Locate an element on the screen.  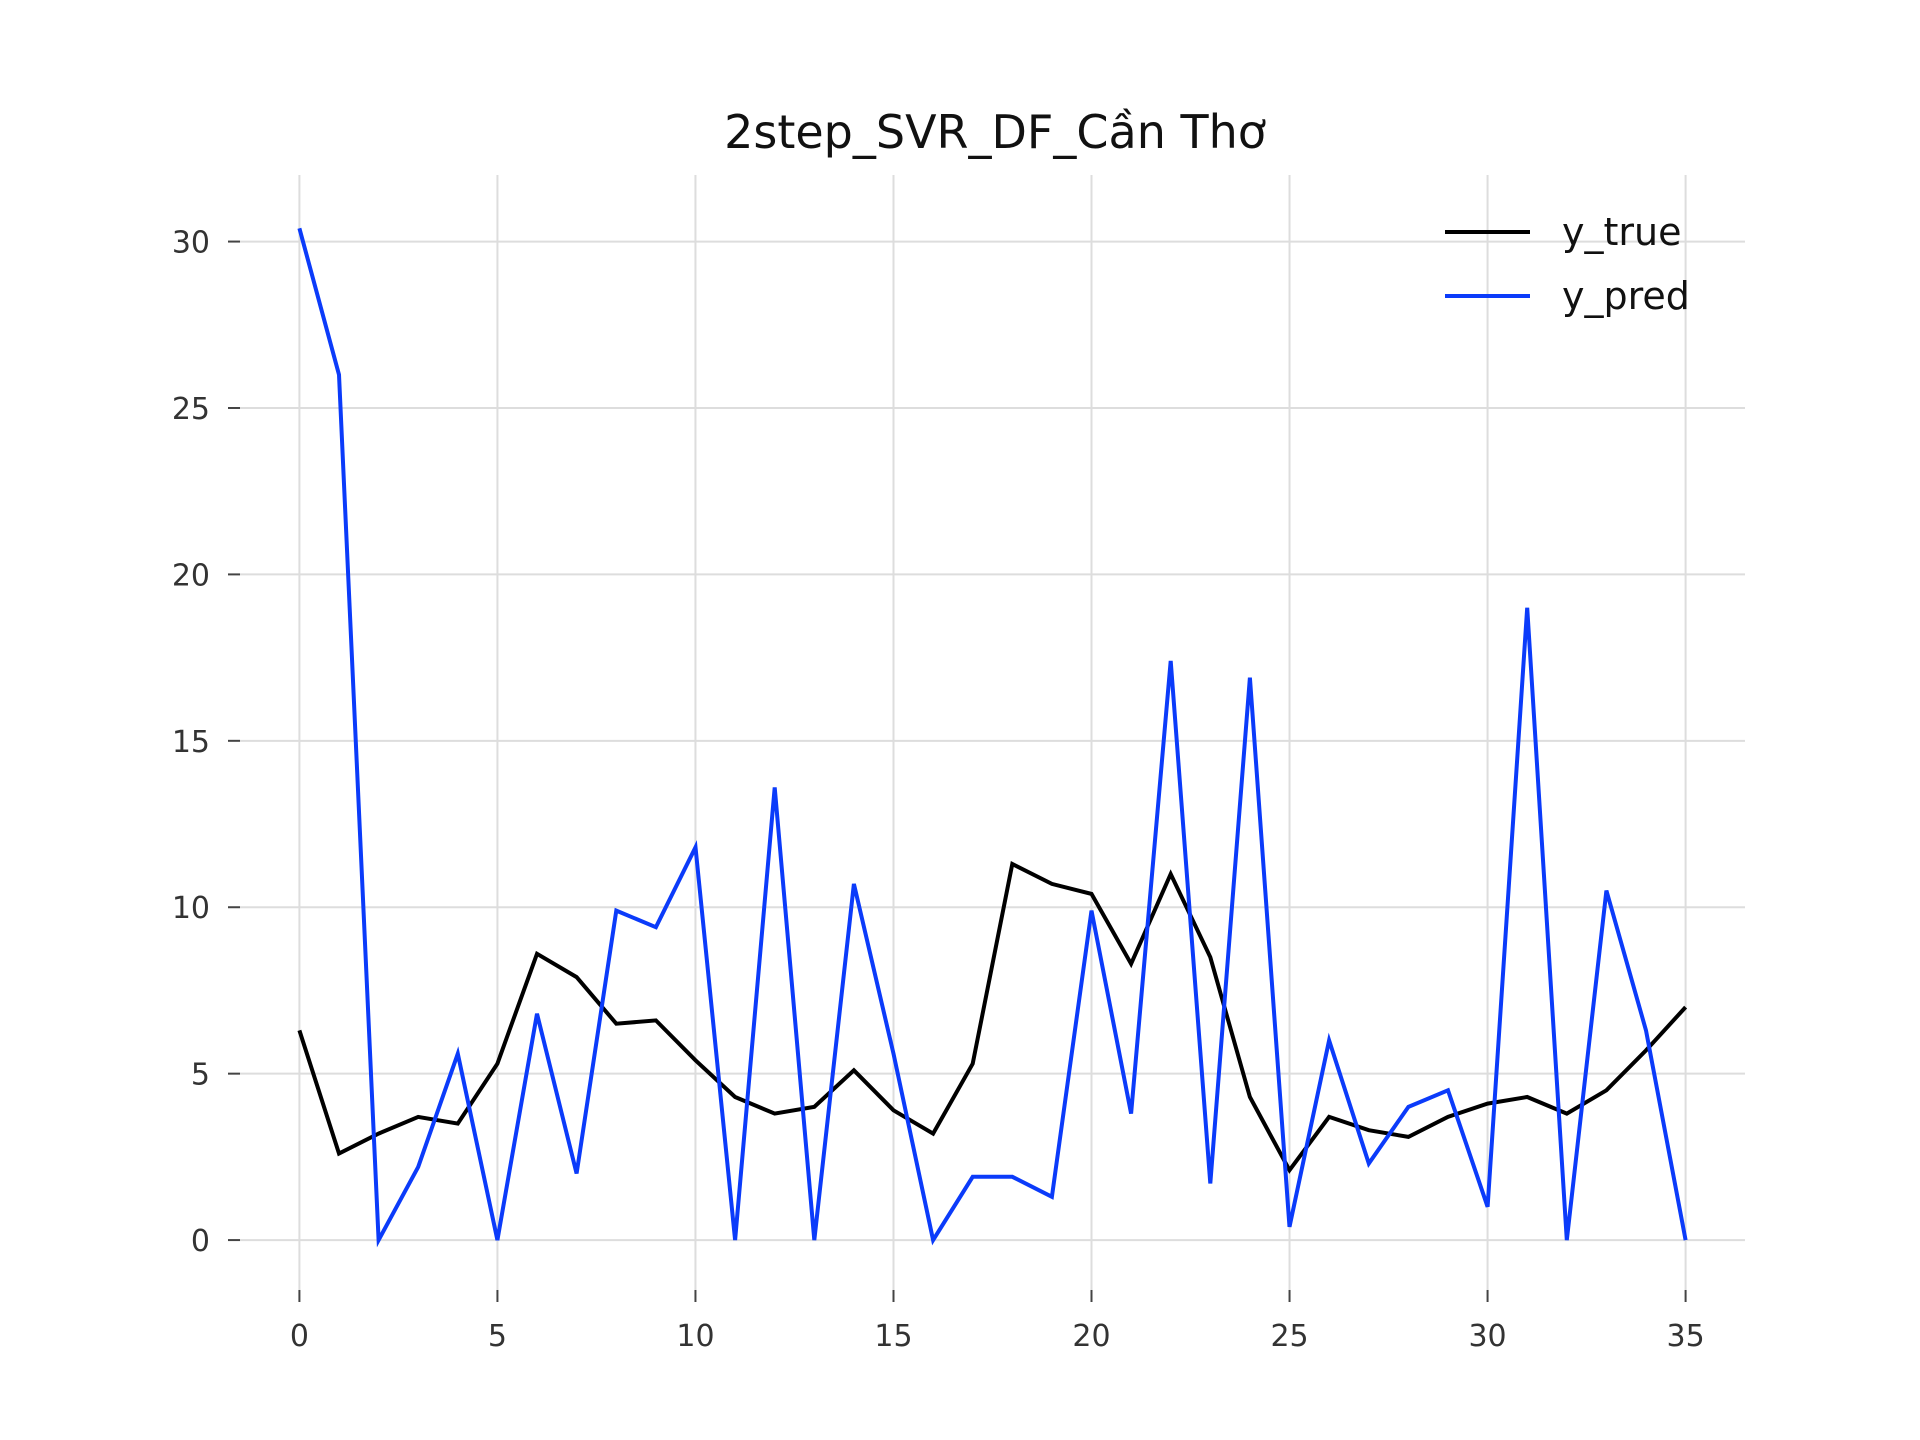
y-tick-label: 5 is located at coordinates (200, 1075).